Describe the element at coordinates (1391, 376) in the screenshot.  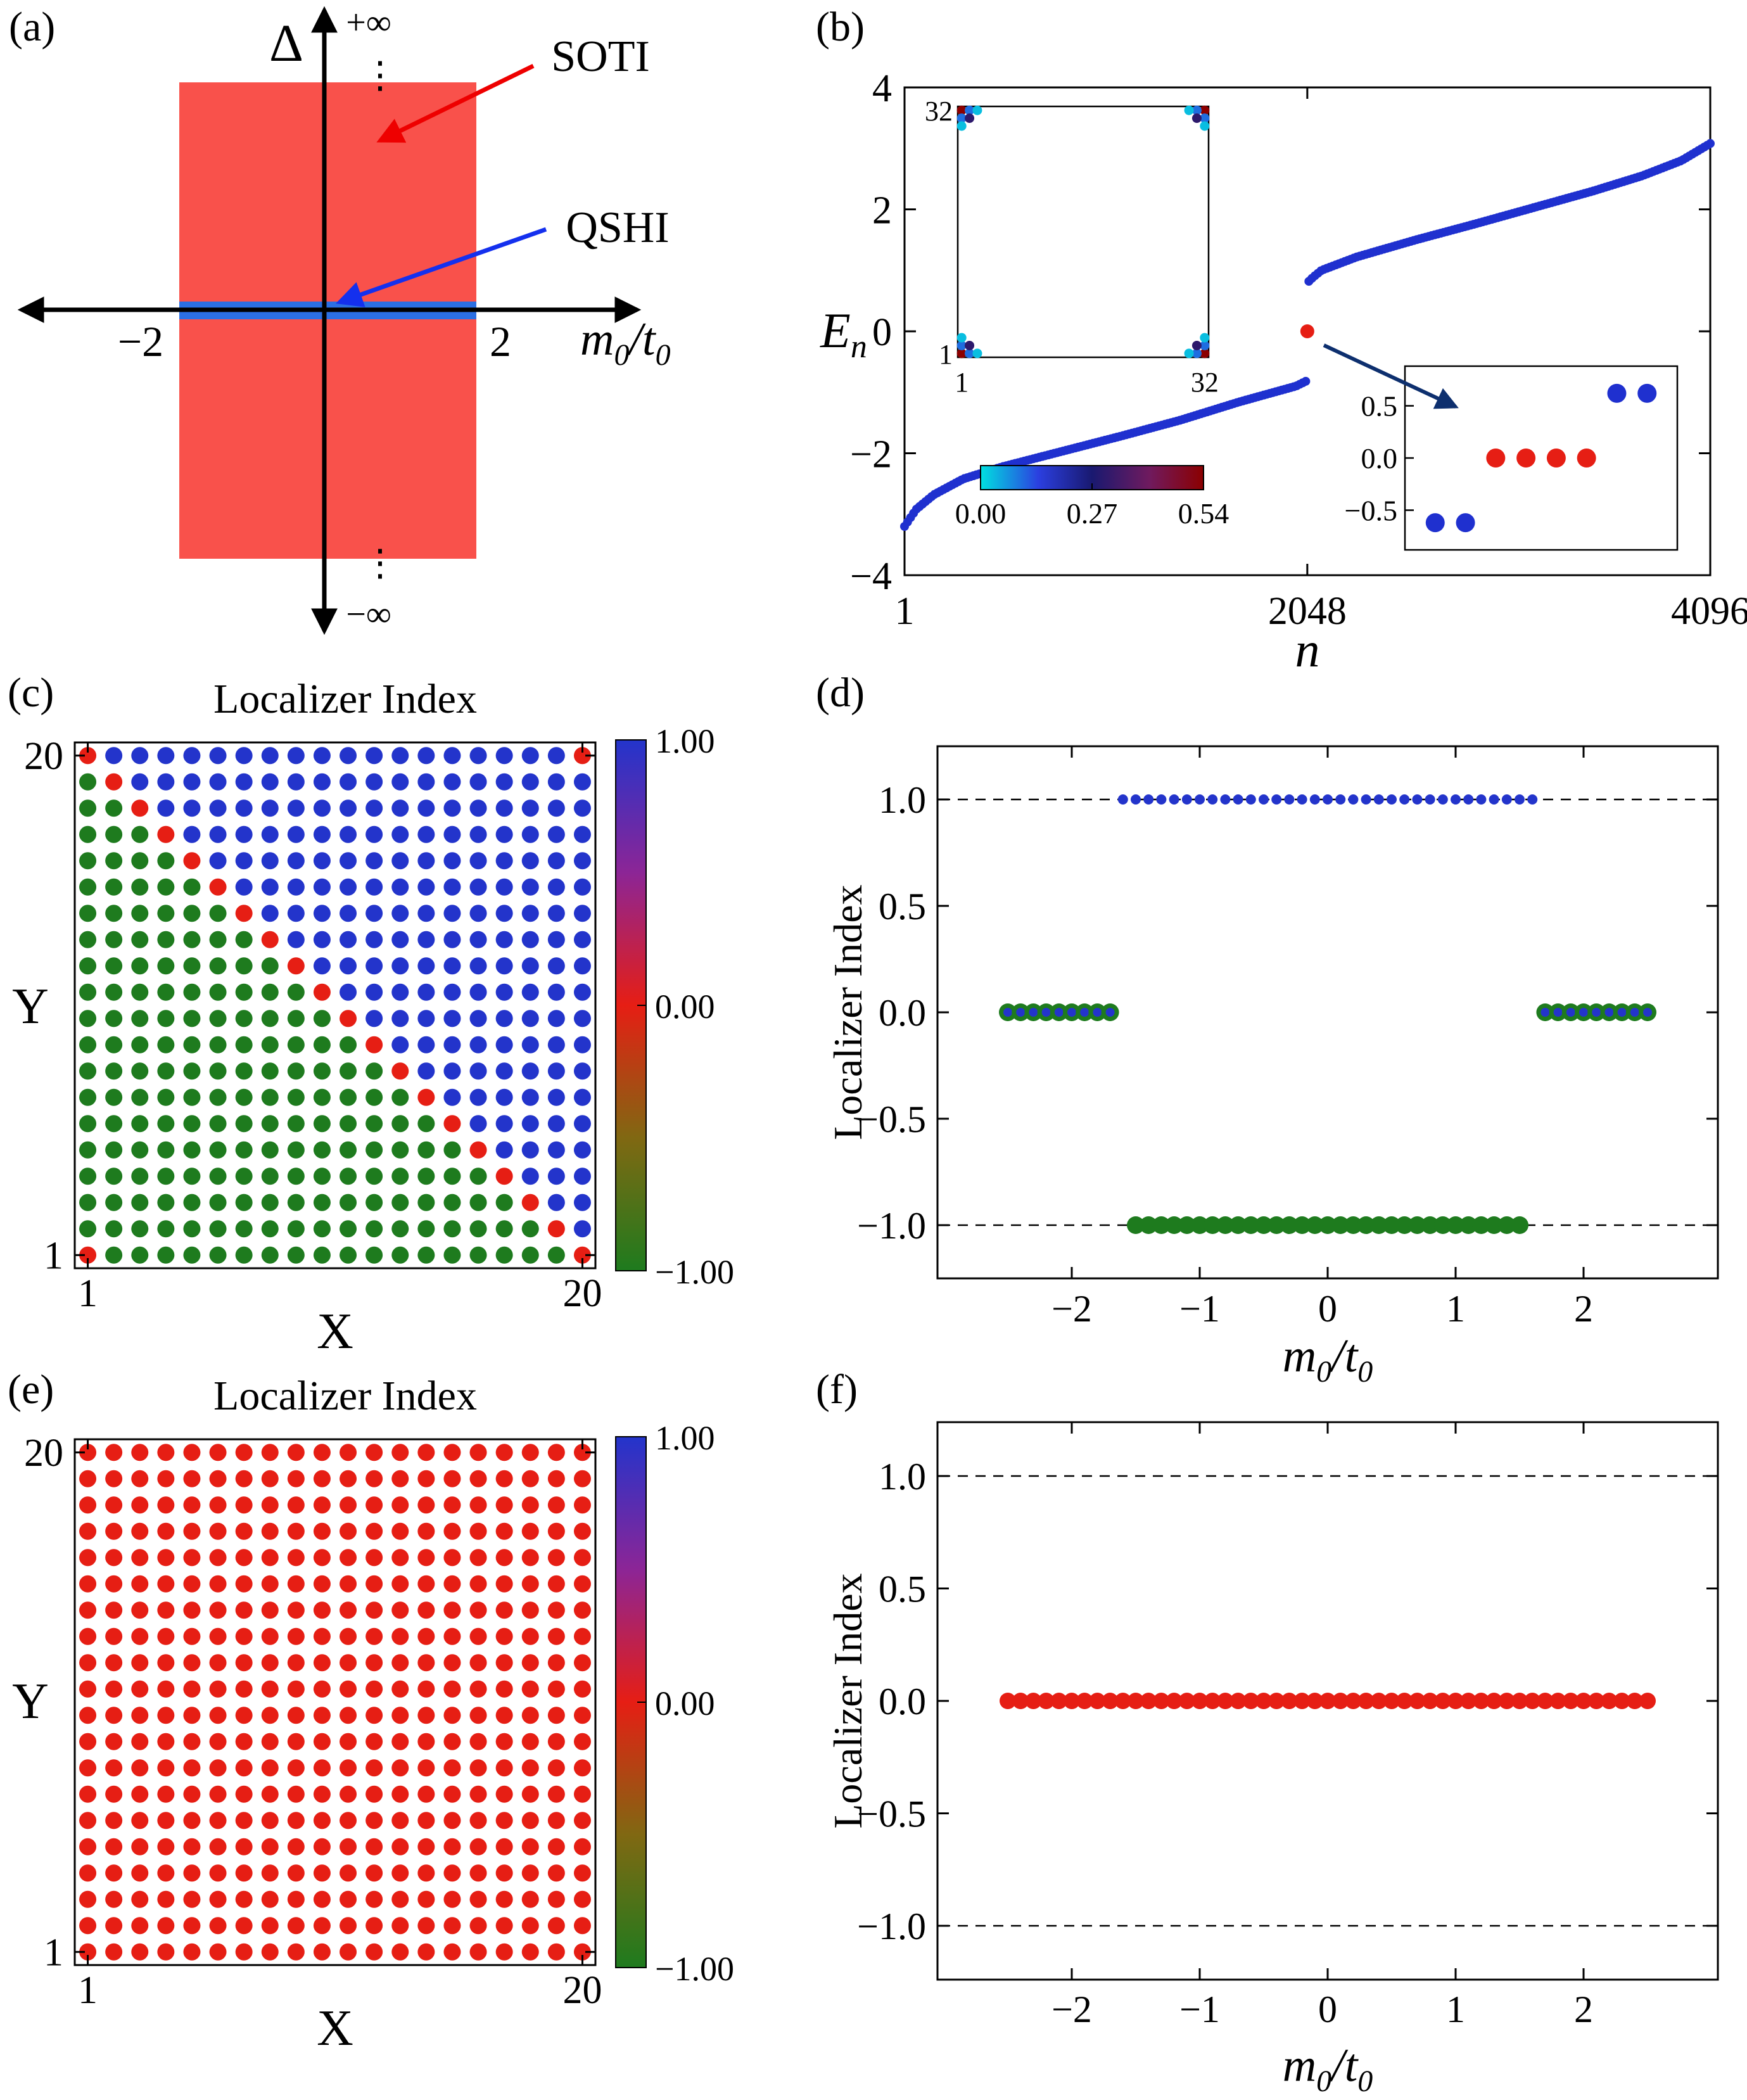
I see `zoom-arrow` at that location.